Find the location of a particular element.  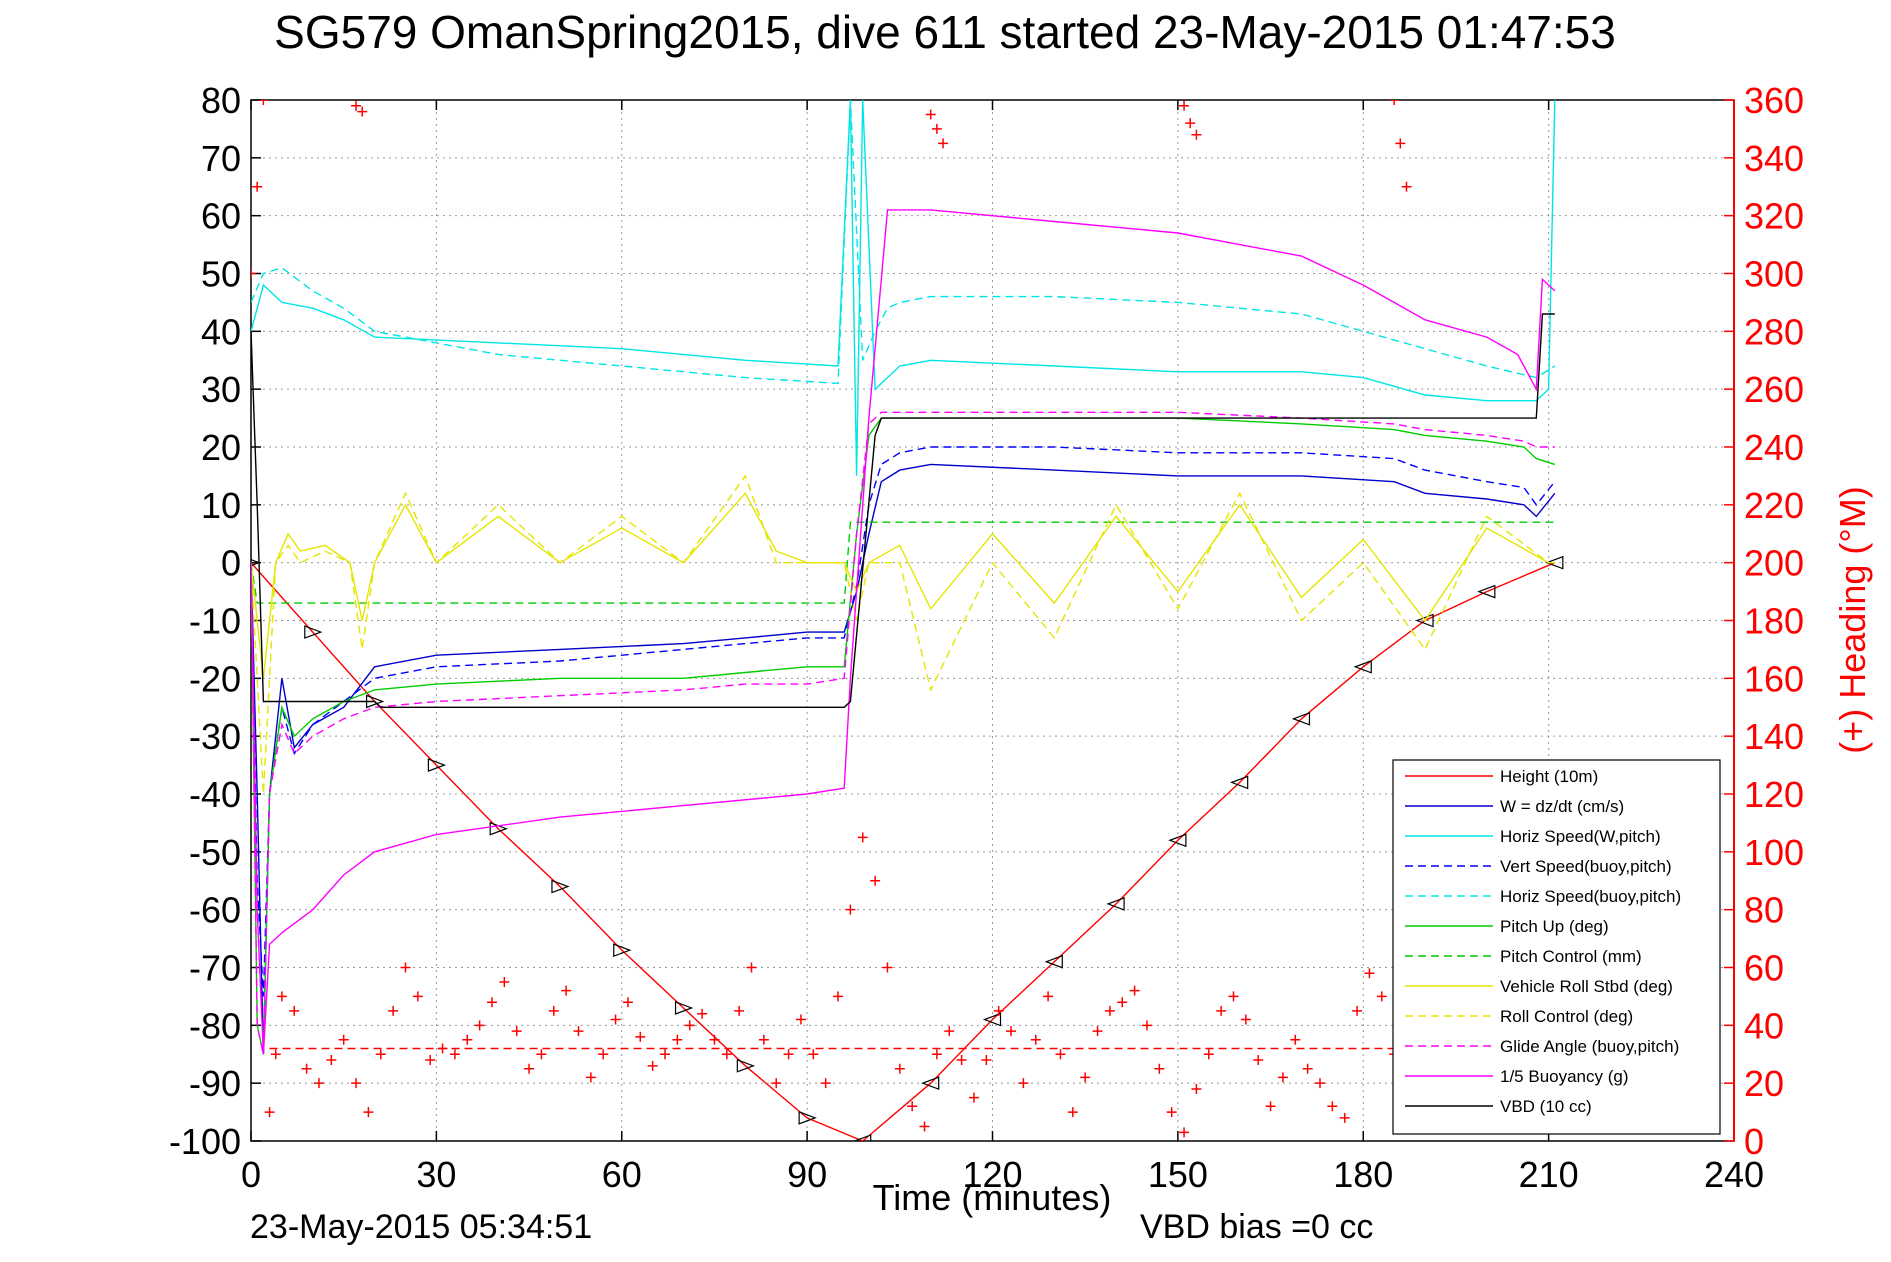

y-left-tick-label: 80 is located at coordinates (221, 100).